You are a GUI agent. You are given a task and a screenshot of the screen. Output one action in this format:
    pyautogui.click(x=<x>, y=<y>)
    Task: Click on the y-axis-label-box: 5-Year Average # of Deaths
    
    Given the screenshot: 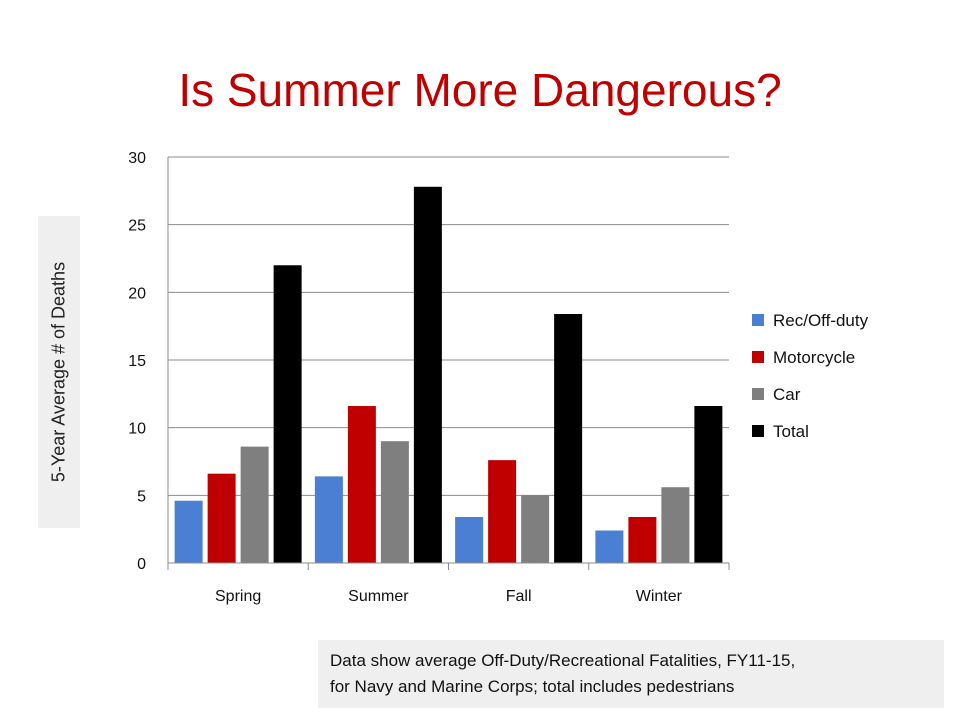 What is the action you would take?
    pyautogui.click(x=59, y=372)
    